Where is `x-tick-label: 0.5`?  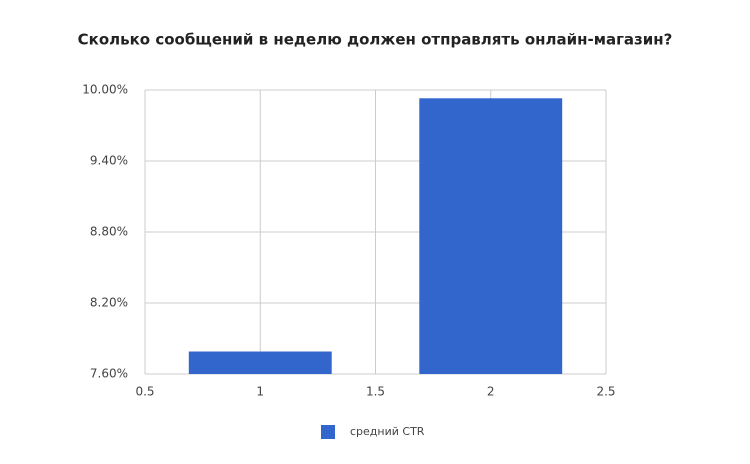 x-tick-label: 0.5 is located at coordinates (144, 392).